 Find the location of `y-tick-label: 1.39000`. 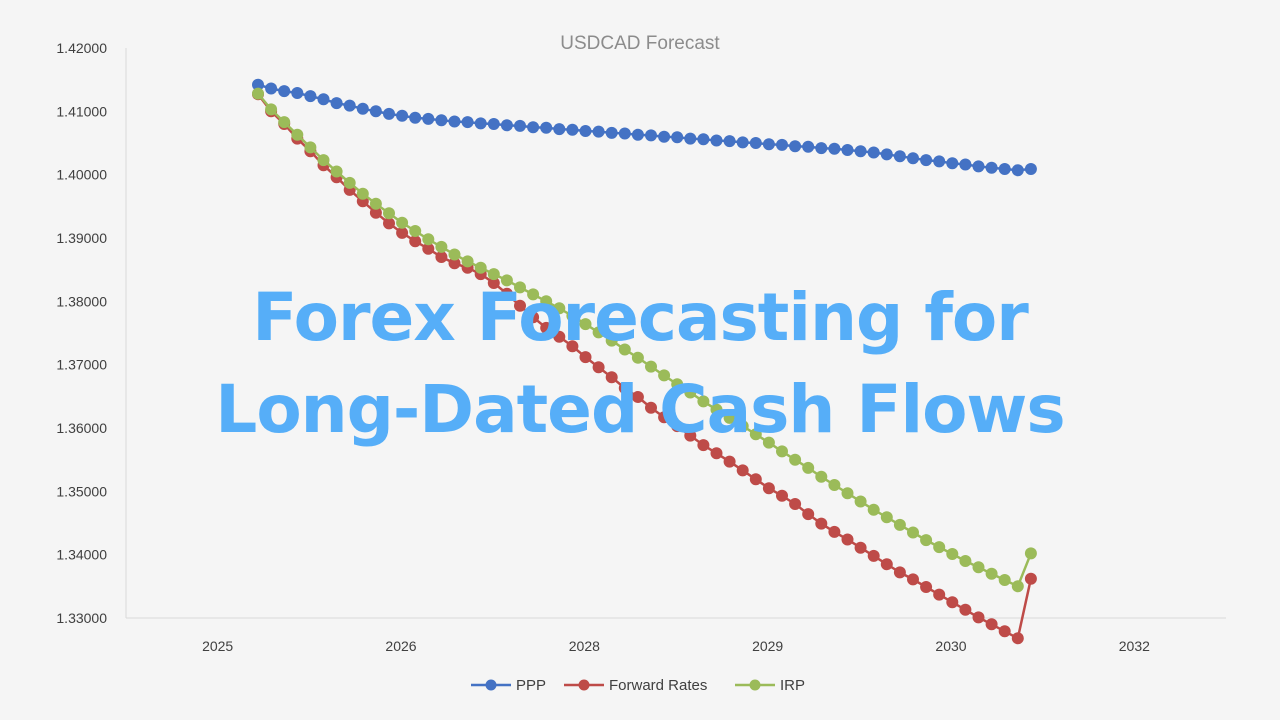

y-tick-label: 1.39000 is located at coordinates (81, 238).